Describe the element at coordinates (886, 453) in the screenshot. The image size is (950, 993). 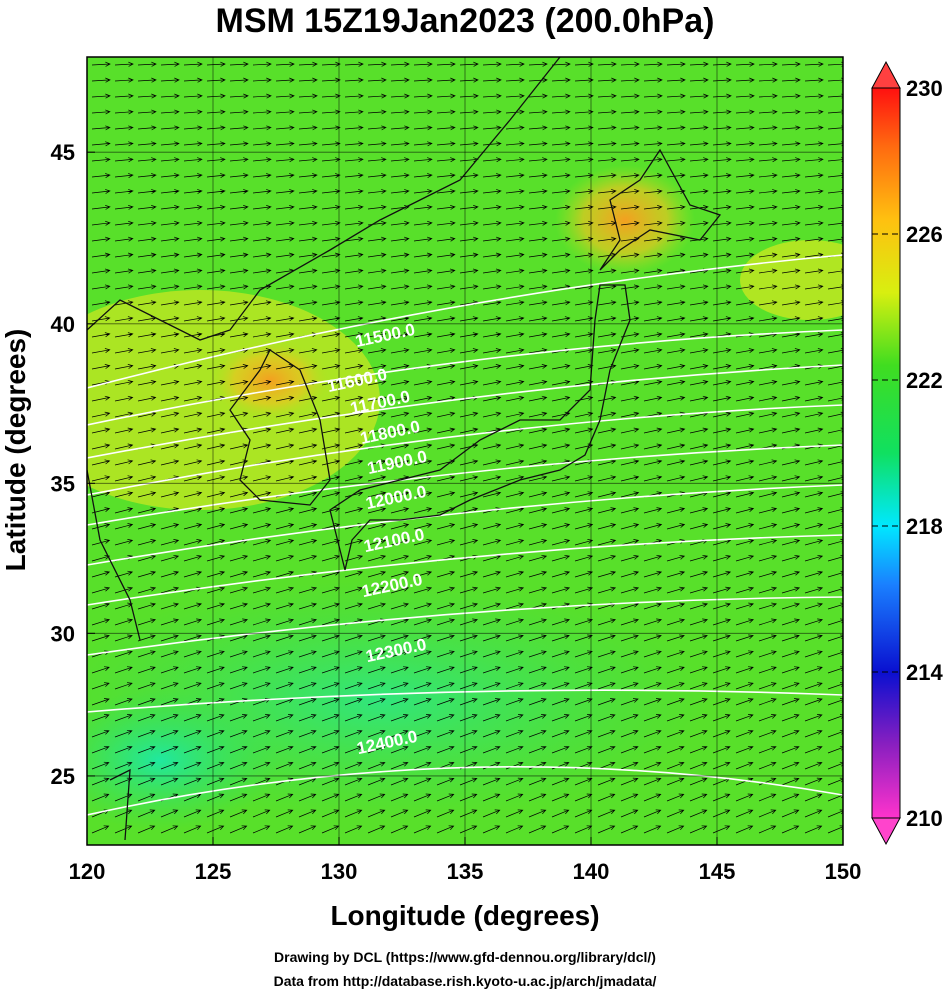
I see `colorbar` at that location.